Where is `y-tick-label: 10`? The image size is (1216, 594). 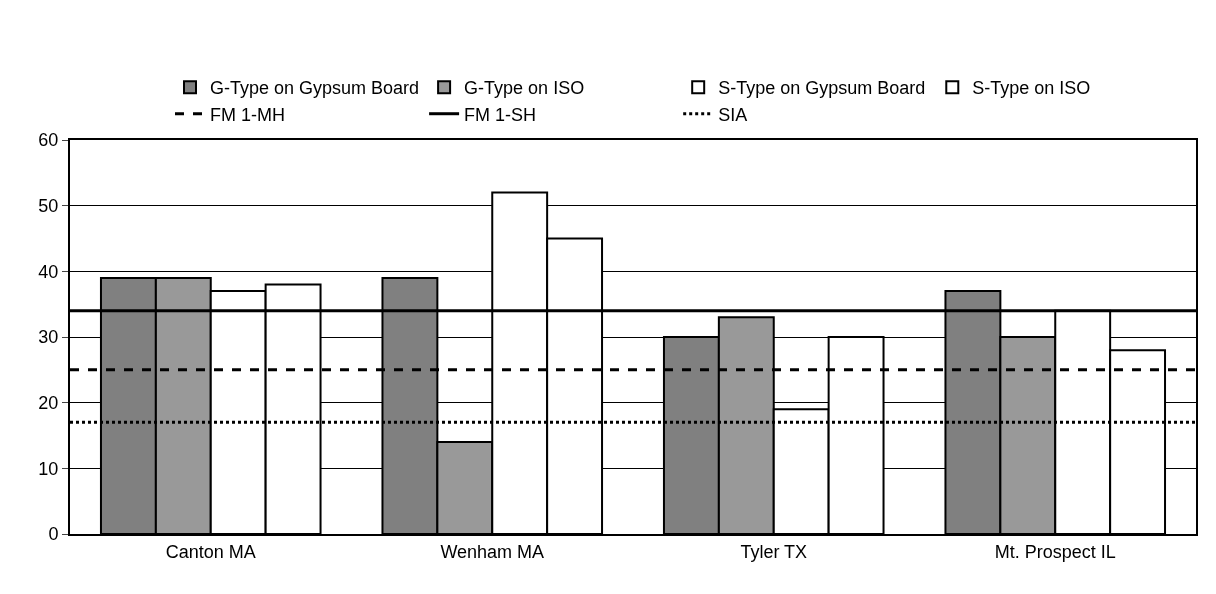
y-tick-label: 10 is located at coordinates (48, 468).